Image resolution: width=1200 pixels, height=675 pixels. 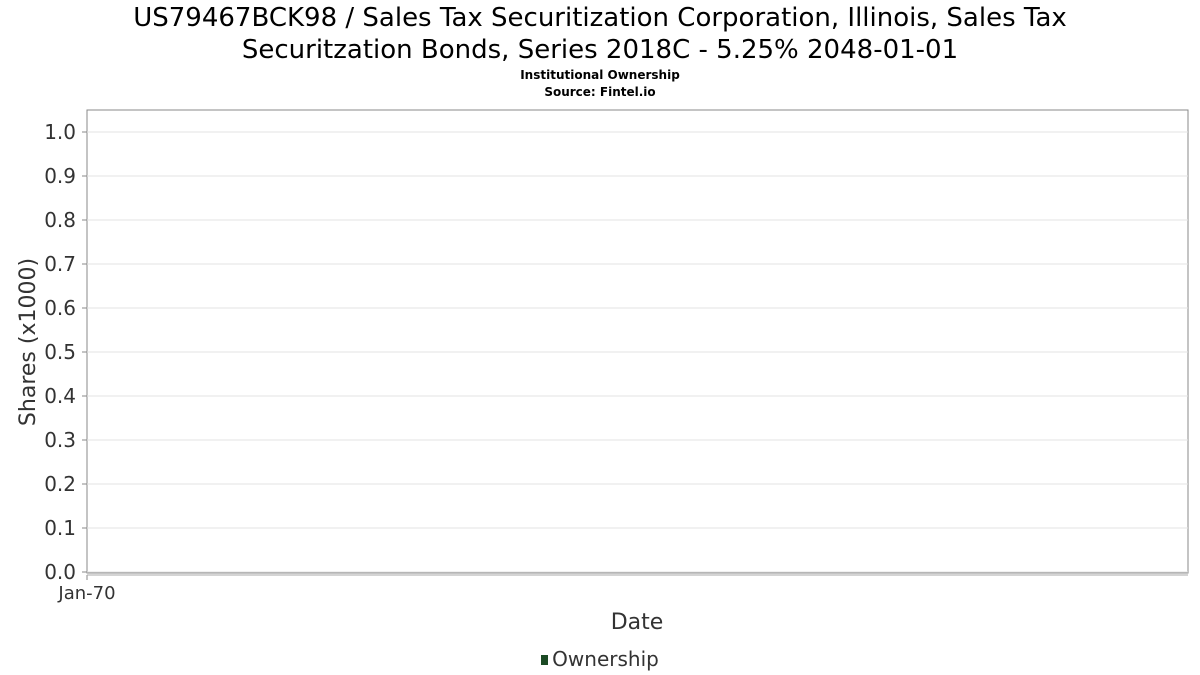 I want to click on y-tick-label: 0.4, so click(x=60, y=396).